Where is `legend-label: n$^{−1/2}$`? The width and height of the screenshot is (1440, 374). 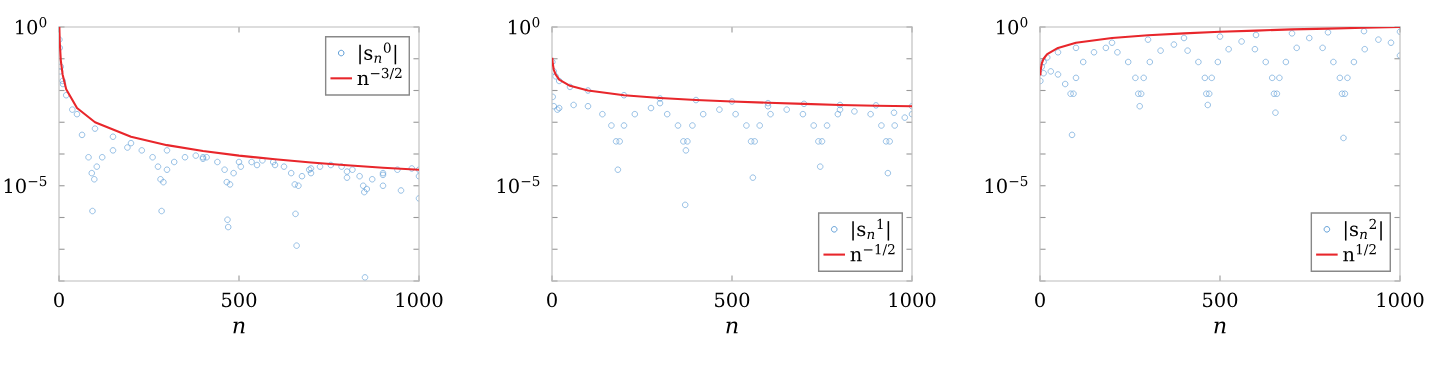 legend-label: n$^{−1/2}$ is located at coordinates (872, 253).